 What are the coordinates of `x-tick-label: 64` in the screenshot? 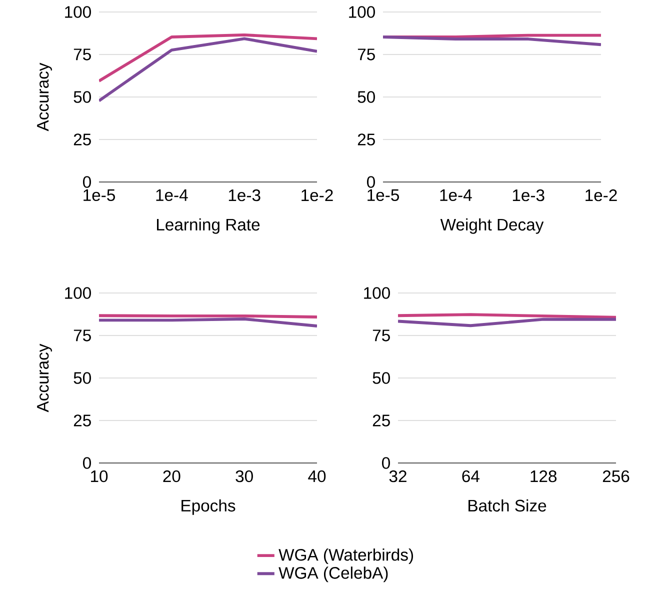 It's located at (471, 476).